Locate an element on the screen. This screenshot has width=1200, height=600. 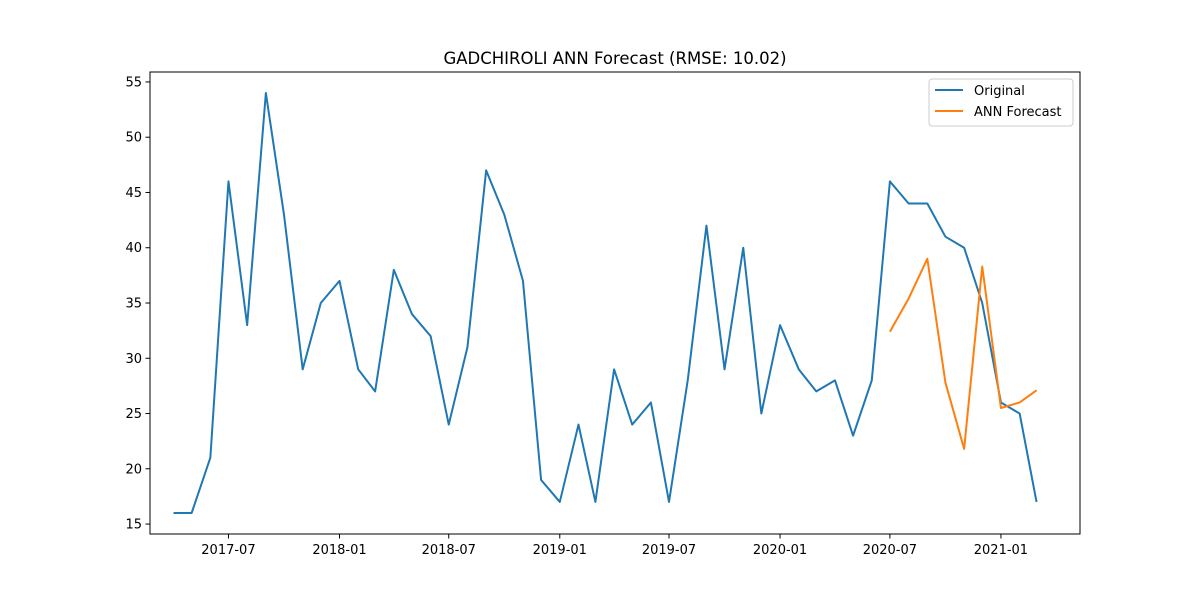
x-tick-label: 2018-01 is located at coordinates (339, 550).